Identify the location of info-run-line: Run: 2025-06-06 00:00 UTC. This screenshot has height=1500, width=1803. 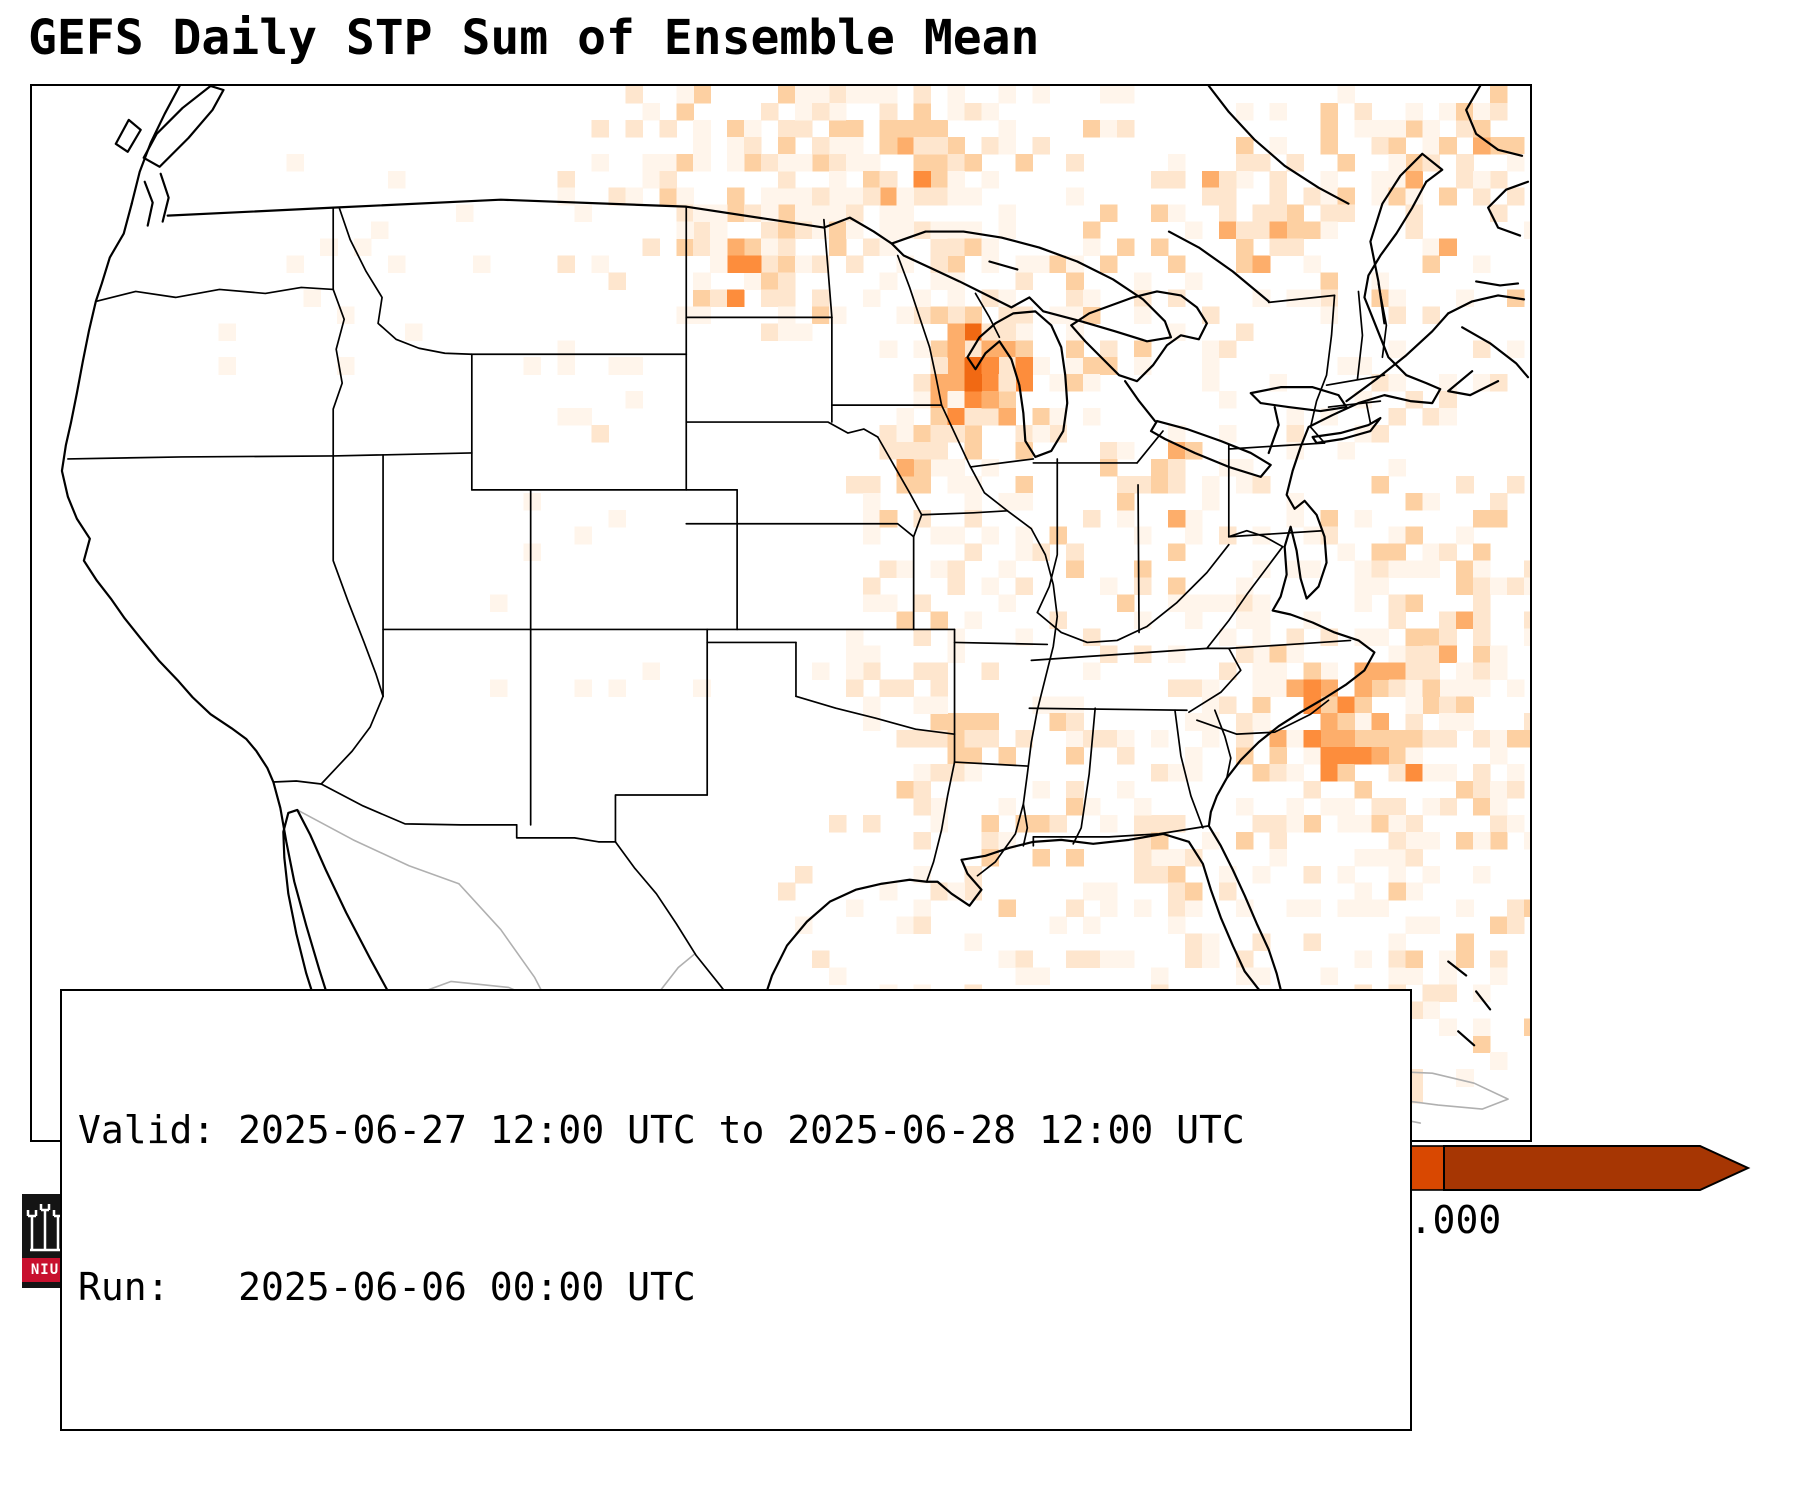
(387, 1287).